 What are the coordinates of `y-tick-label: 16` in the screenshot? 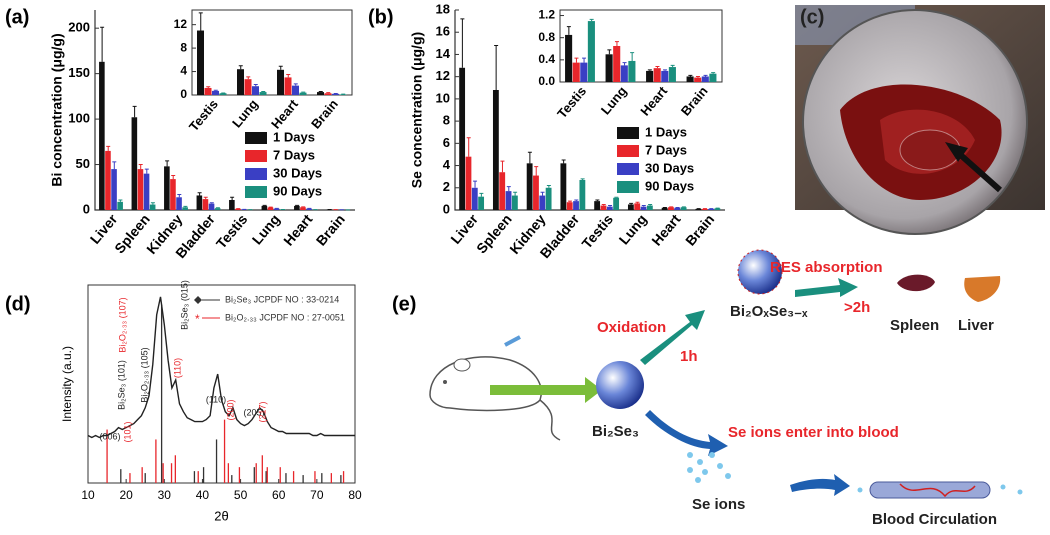 It's located at (443, 31).